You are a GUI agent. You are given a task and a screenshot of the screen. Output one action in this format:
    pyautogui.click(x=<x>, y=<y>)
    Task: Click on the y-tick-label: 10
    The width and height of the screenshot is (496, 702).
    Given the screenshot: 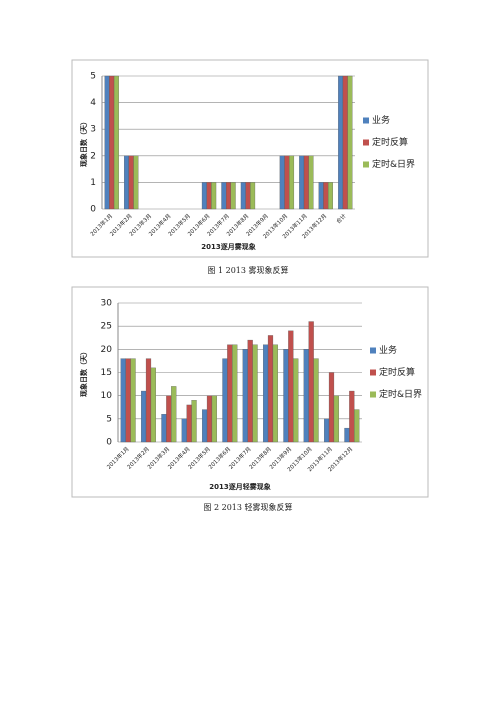 What is the action you would take?
    pyautogui.click(x=107, y=396)
    